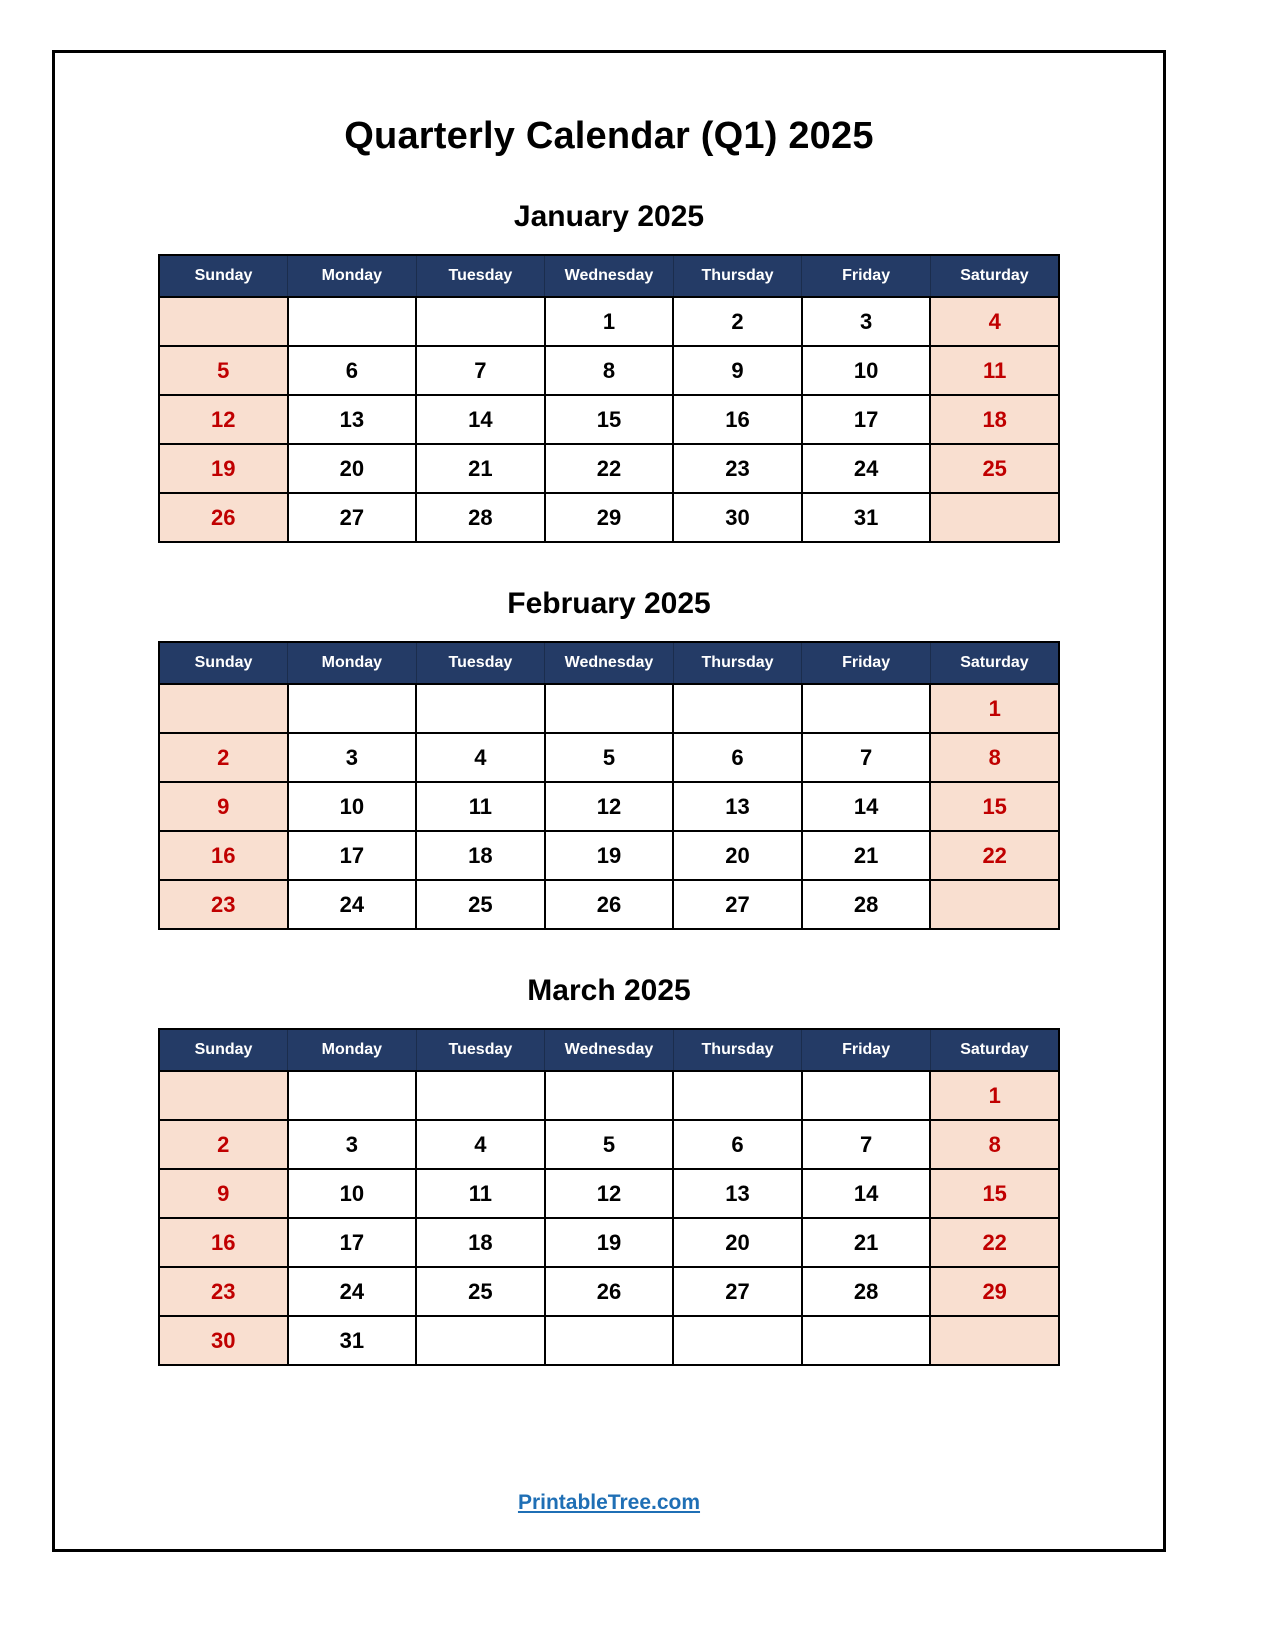 This screenshot has width=1275, height=1650. What do you see at coordinates (609, 1502) in the screenshot?
I see `printabletree-link: PrintableTree.com` at bounding box center [609, 1502].